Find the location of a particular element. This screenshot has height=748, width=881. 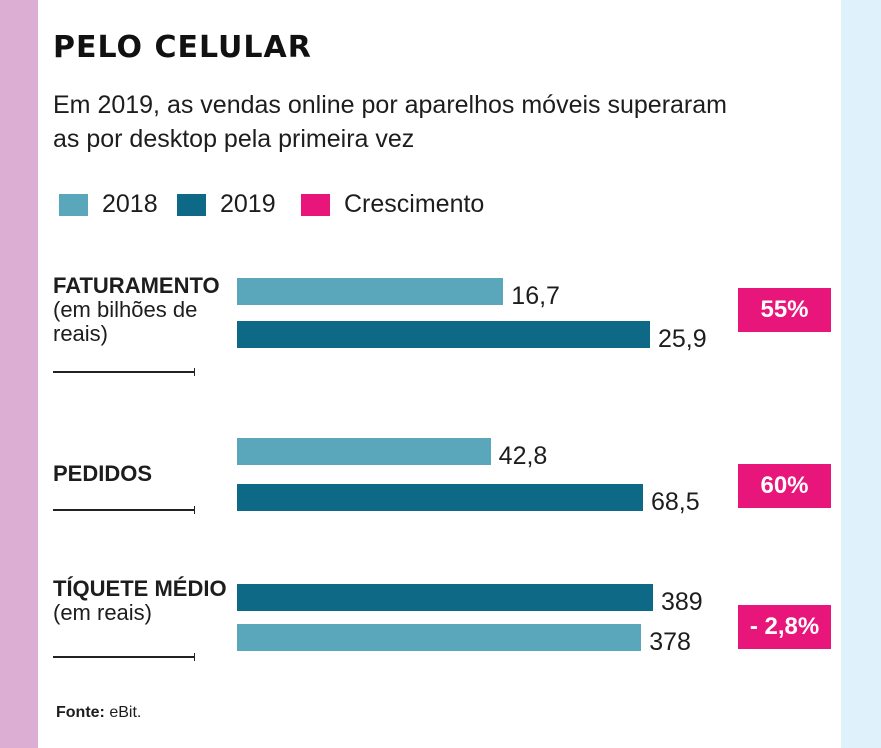

legend-item-crescimento: Crescimento is located at coordinates (392, 204).